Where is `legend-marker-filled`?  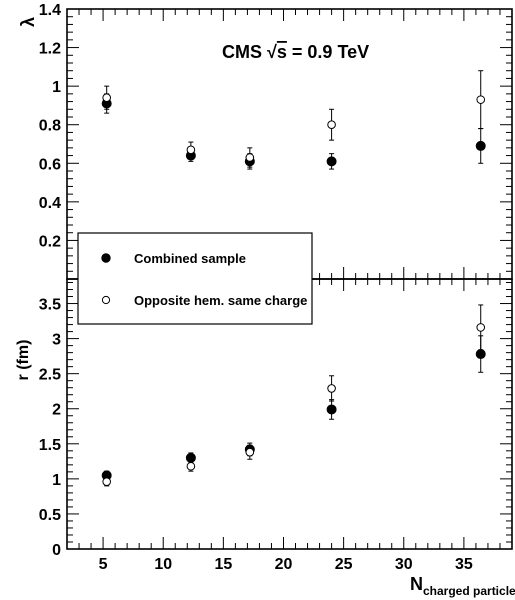
legend-marker-filled is located at coordinates (106, 258).